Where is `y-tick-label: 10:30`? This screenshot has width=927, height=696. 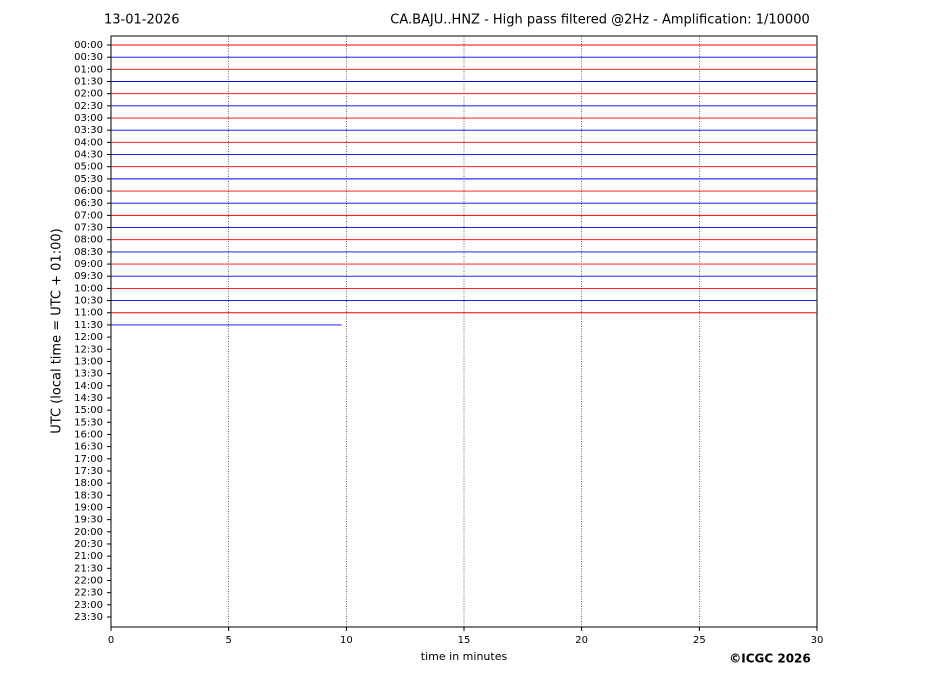 y-tick-label: 10:30 is located at coordinates (88, 301).